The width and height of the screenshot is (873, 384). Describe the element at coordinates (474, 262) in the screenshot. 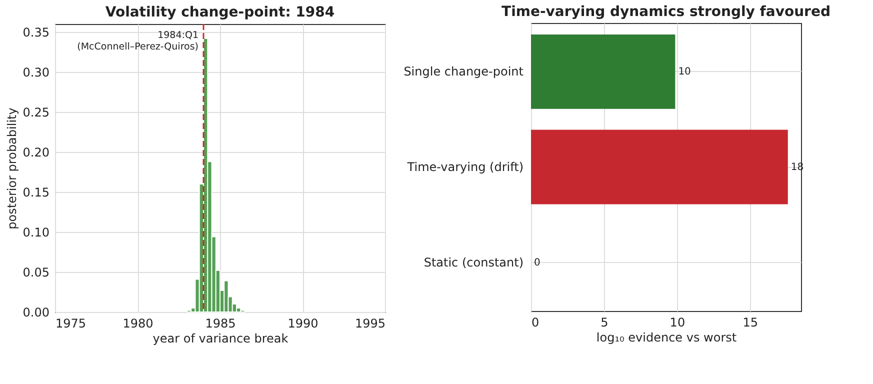

I see `y-tick-label: Static (constant)` at that location.